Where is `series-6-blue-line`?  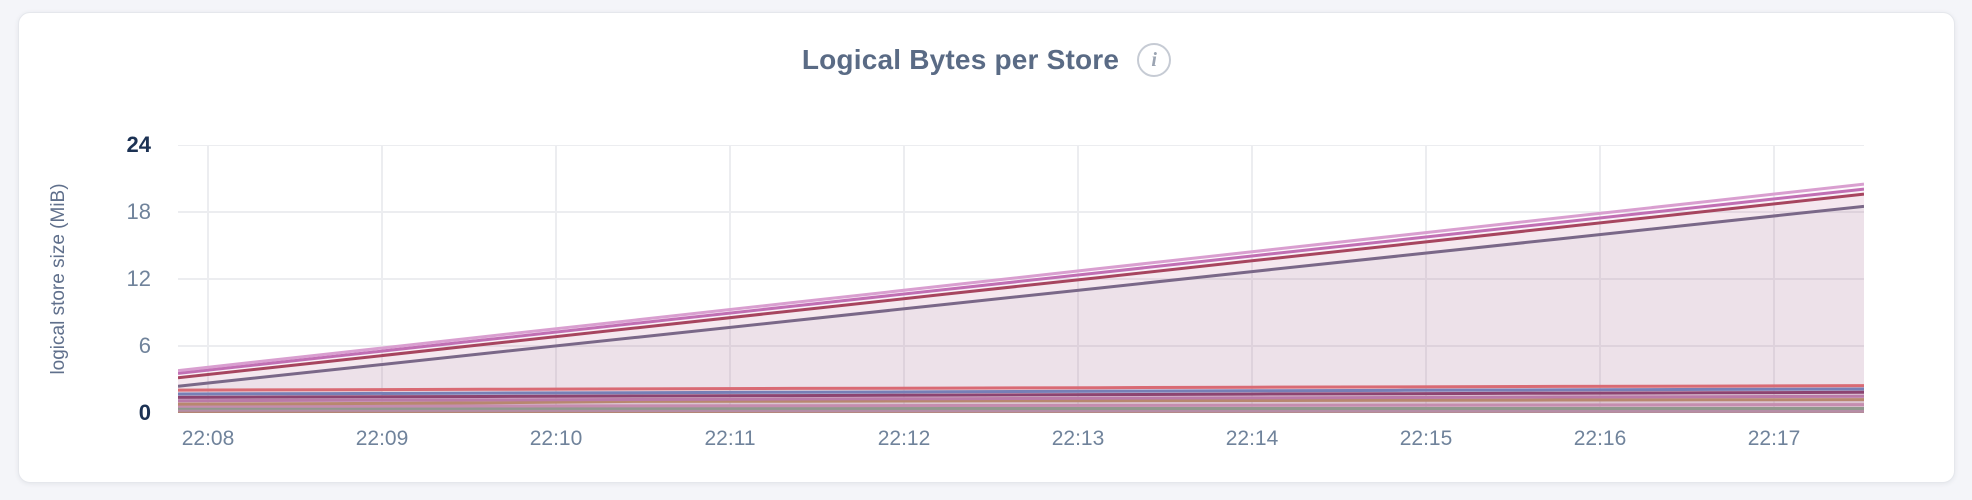 series-6-blue-line is located at coordinates (1021, 391).